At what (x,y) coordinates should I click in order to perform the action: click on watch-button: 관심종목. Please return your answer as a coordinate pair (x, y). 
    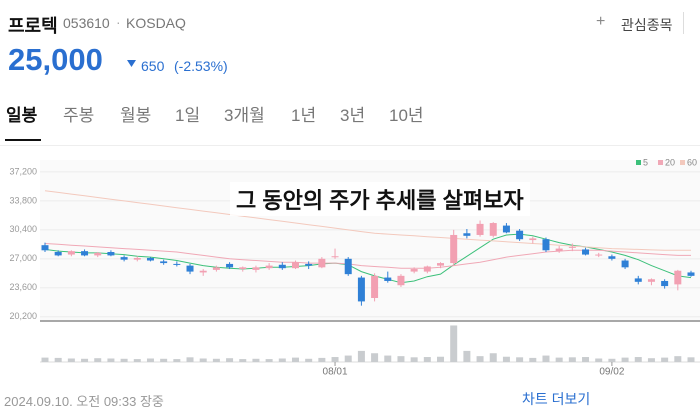
    Looking at the image, I should click on (647, 25).